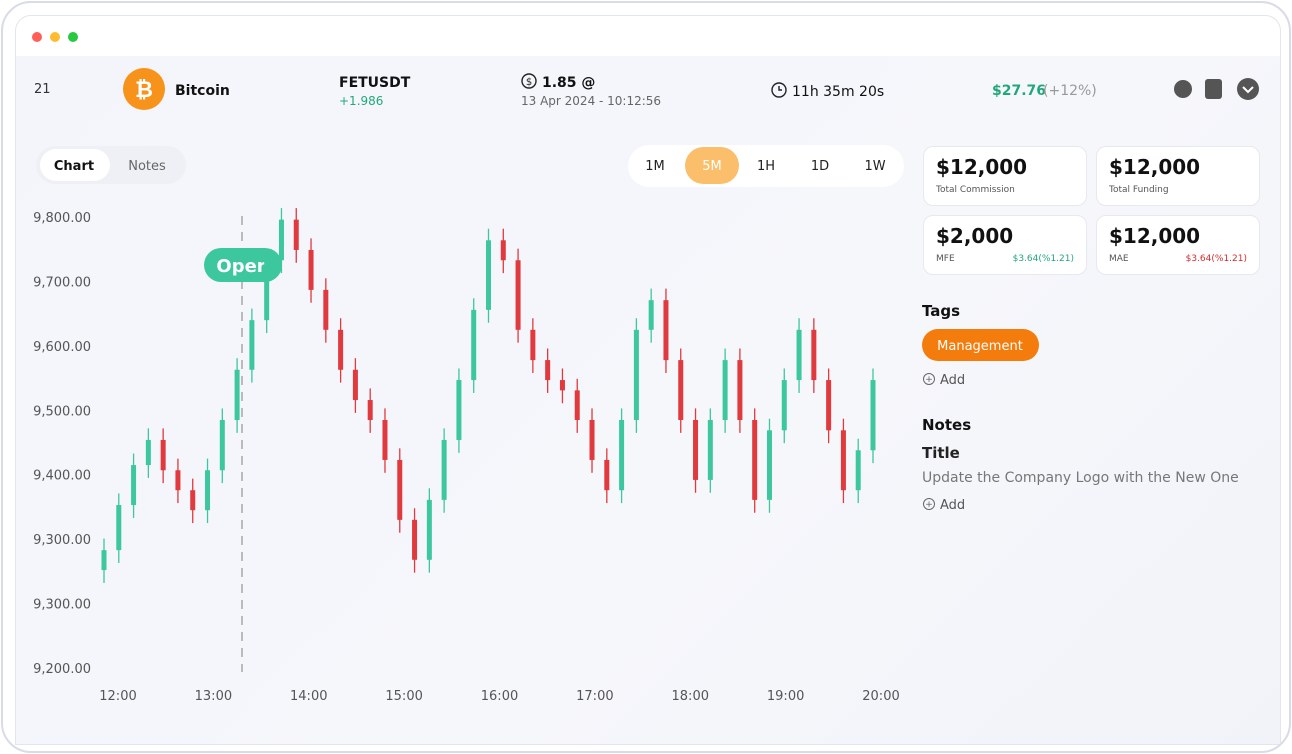 This screenshot has height=754, width=1292. Describe the element at coordinates (766, 166) in the screenshot. I see `timeframe: 1H` at that location.